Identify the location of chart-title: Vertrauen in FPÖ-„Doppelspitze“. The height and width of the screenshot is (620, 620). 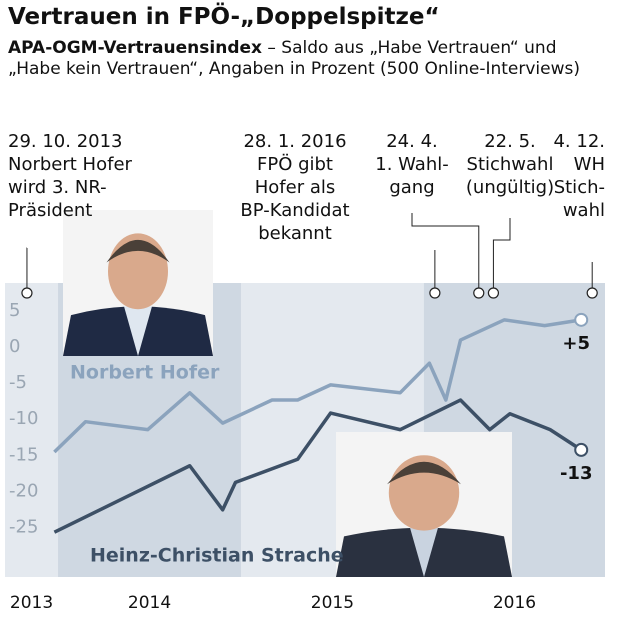
(224, 17).